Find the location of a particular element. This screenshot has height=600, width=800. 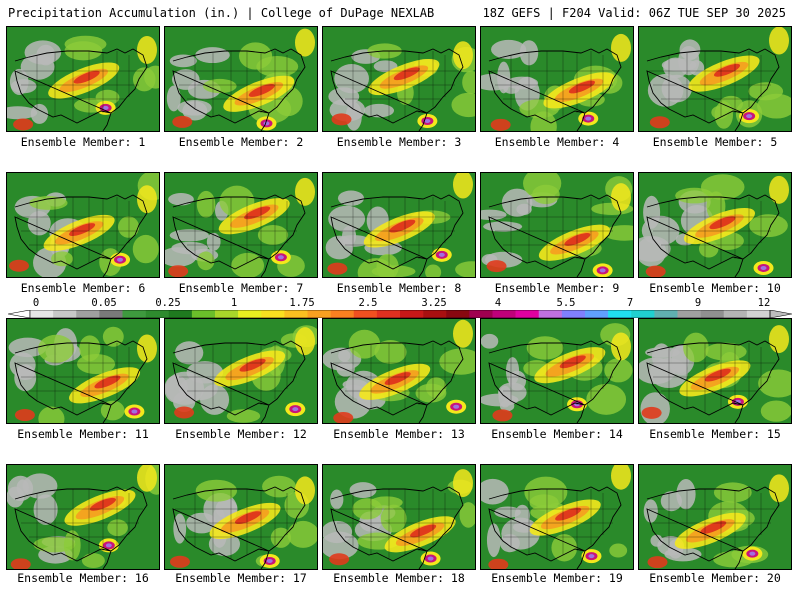

colorbar-tick-label: 9 is located at coordinates (698, 303).